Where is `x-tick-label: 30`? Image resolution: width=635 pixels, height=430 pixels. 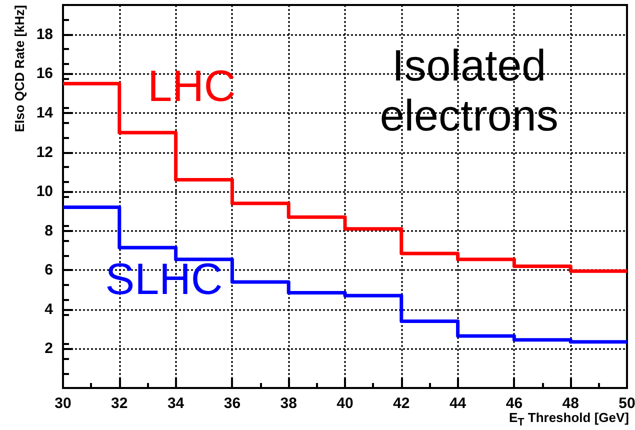 x-tick-label: 30 is located at coordinates (63, 403).